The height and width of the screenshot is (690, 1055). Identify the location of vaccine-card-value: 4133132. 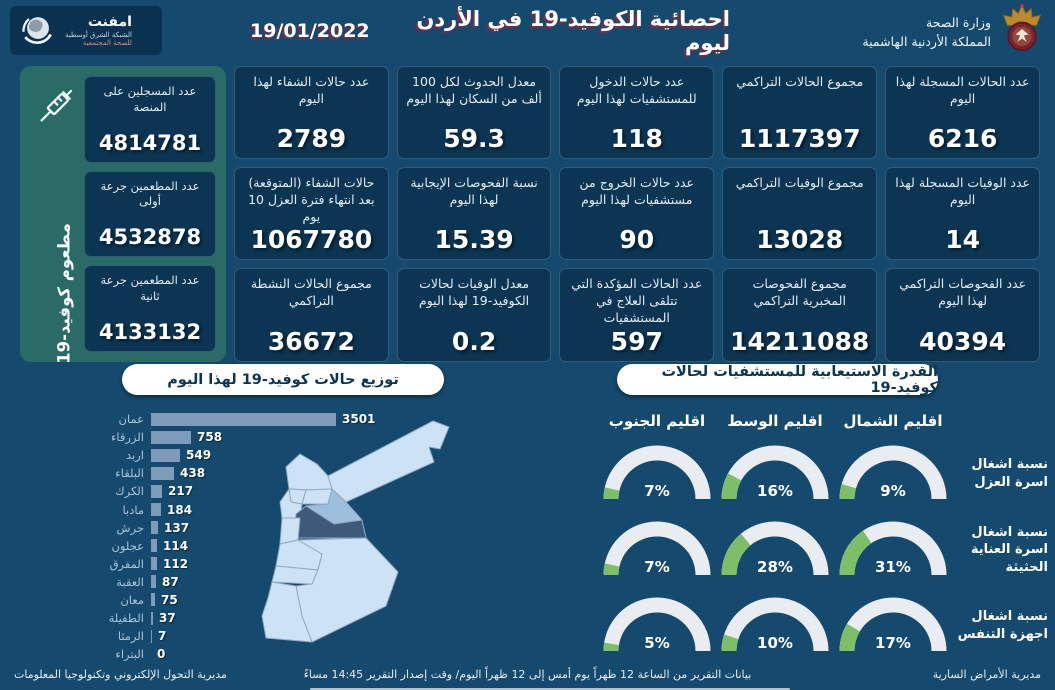
(150, 332).